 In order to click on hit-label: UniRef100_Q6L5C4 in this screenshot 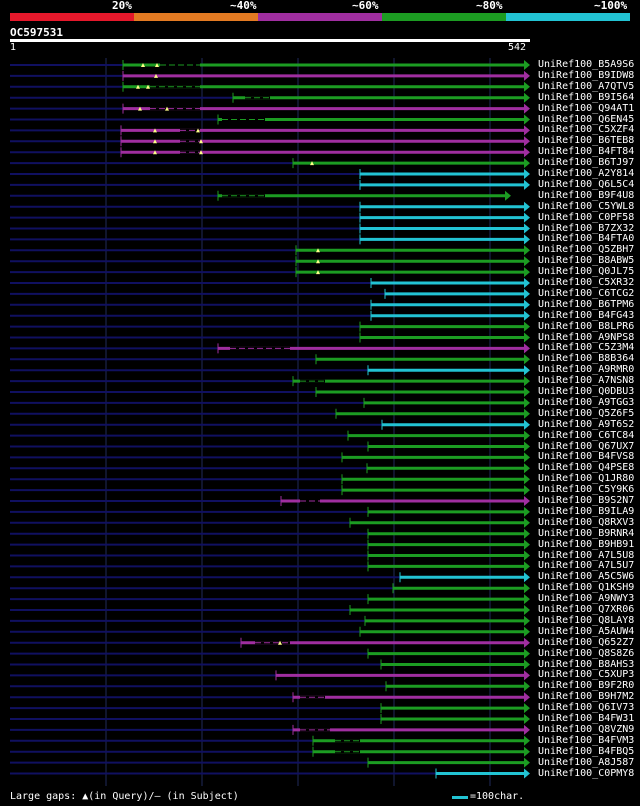, I will do `click(586, 184)`.